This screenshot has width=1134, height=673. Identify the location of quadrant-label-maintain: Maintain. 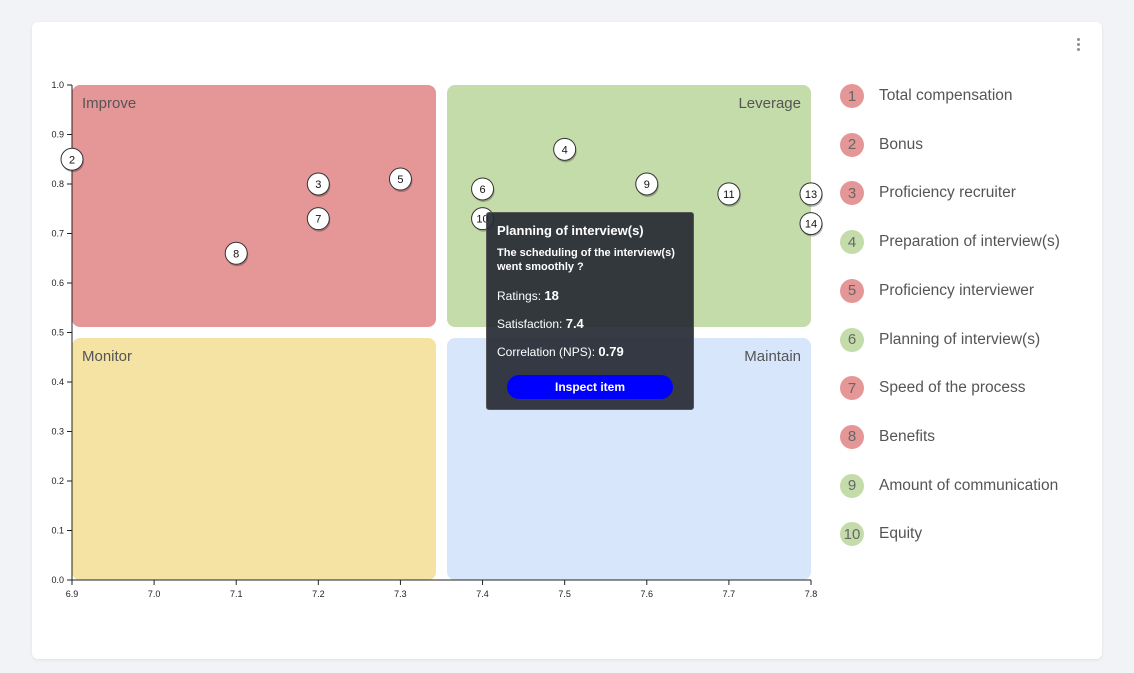
(772, 356).